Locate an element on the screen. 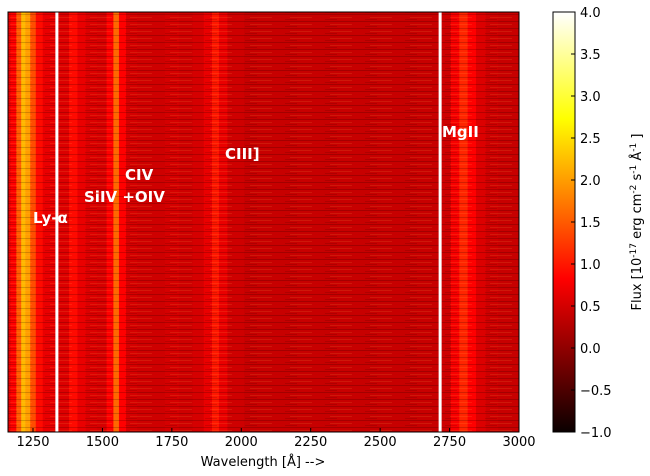 The width and height of the screenshot is (650, 476). x-tick-label: 1250 is located at coordinates (32, 442).